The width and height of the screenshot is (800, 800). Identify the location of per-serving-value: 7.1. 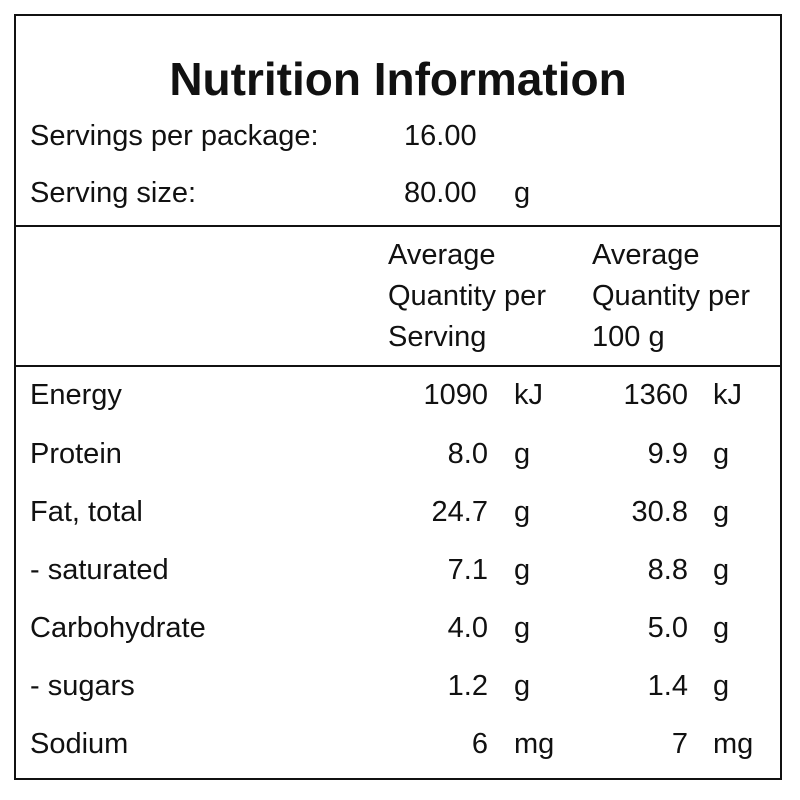
(467, 570).